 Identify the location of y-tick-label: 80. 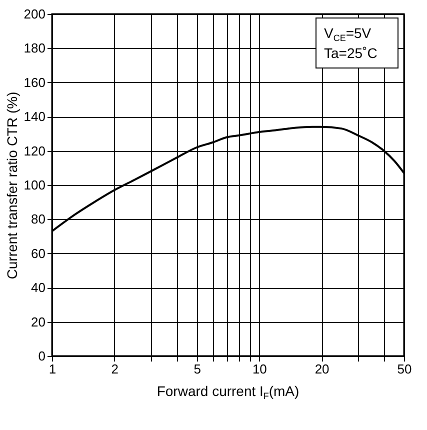
(38, 219).